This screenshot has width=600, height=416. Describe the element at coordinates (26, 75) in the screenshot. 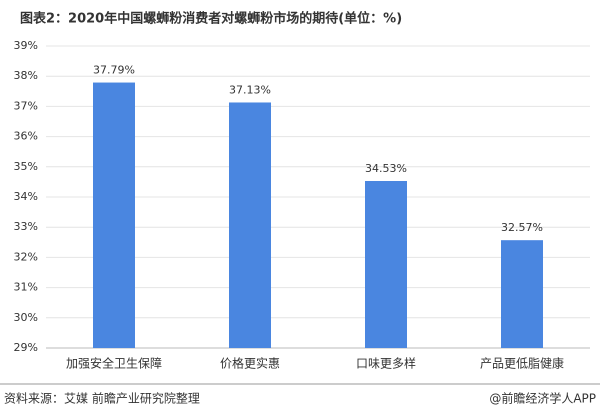

I see `y-tick-label: 38%` at that location.